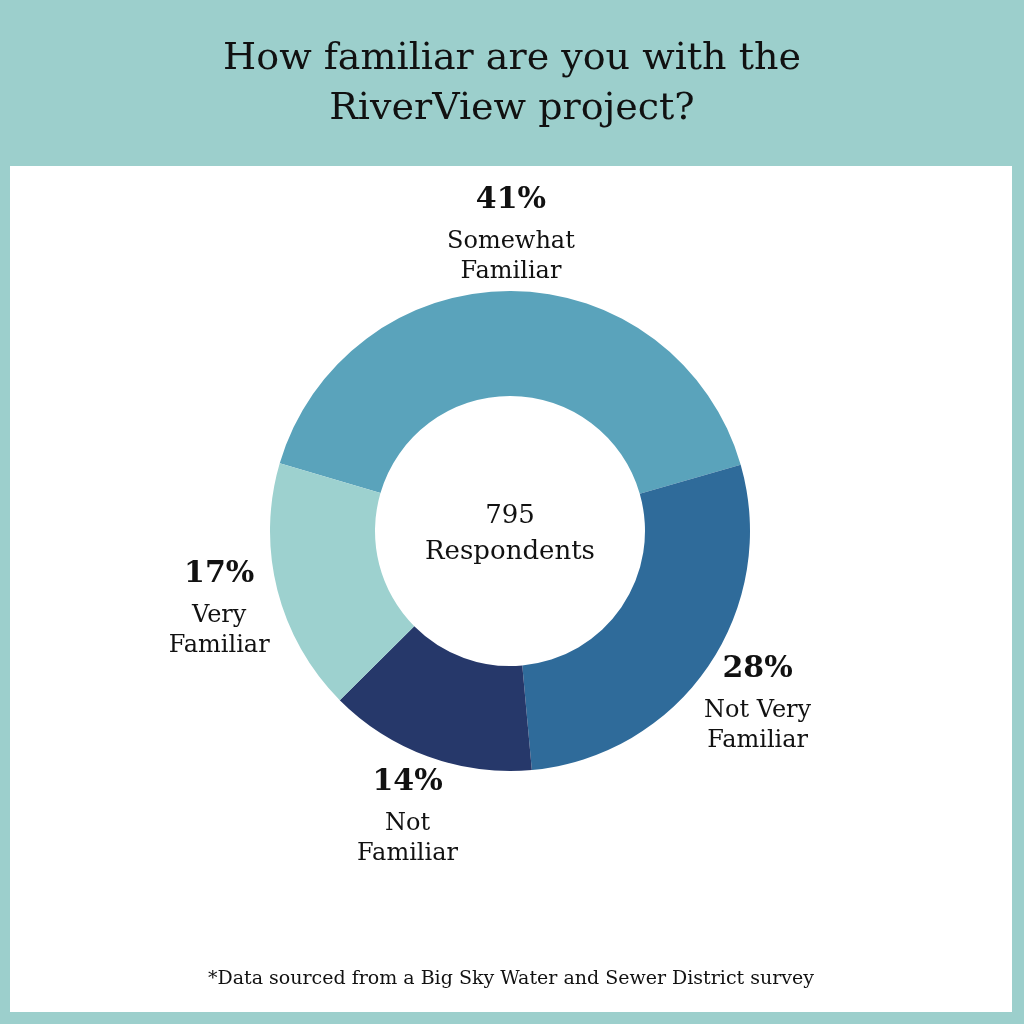 This screenshot has width=1024, height=1024. I want to click on data-label: 14%, so click(407, 779).